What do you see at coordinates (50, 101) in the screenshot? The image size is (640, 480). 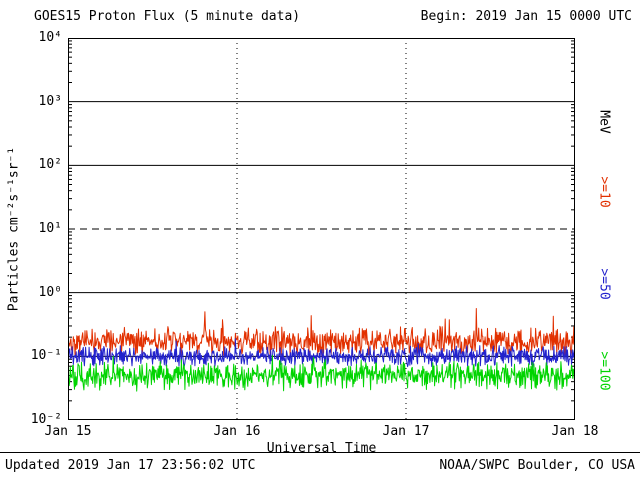 I see `y-tick-label: 10³` at bounding box center [50, 101].